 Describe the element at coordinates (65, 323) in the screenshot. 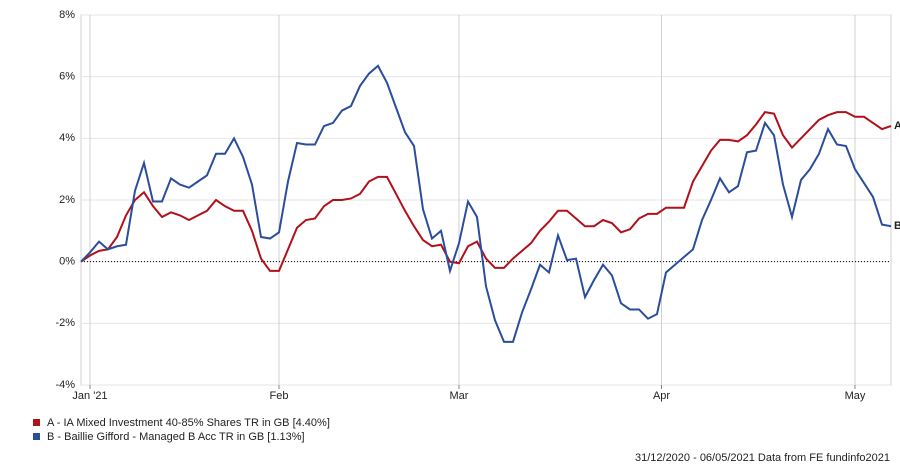

I see `y-tick-label: -2%` at that location.